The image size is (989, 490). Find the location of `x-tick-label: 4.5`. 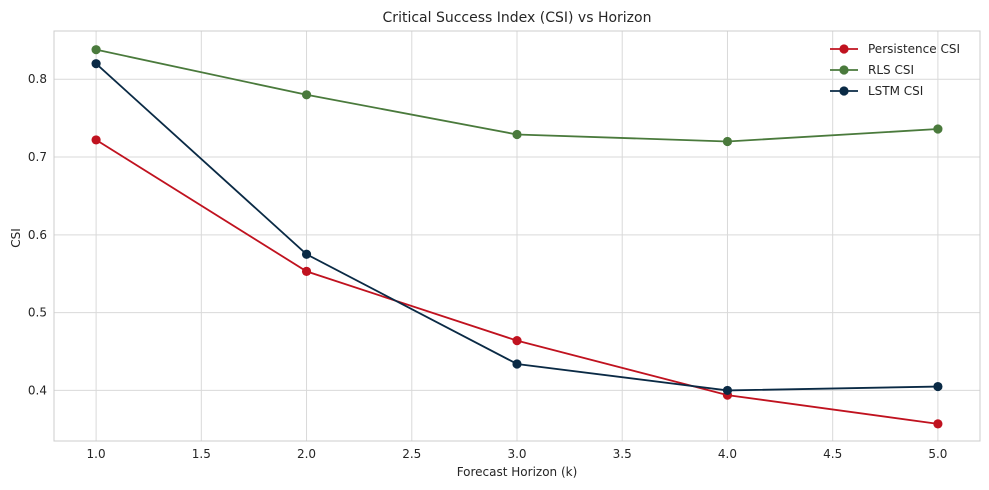

x-tick-label: 4.5 is located at coordinates (832, 454).